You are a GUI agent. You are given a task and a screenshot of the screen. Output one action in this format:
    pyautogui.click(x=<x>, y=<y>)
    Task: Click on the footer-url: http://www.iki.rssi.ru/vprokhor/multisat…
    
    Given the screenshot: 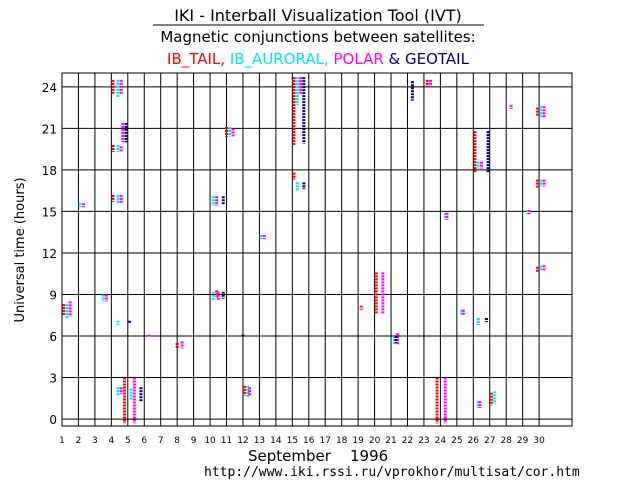 What is the action you would take?
    pyautogui.click(x=392, y=472)
    